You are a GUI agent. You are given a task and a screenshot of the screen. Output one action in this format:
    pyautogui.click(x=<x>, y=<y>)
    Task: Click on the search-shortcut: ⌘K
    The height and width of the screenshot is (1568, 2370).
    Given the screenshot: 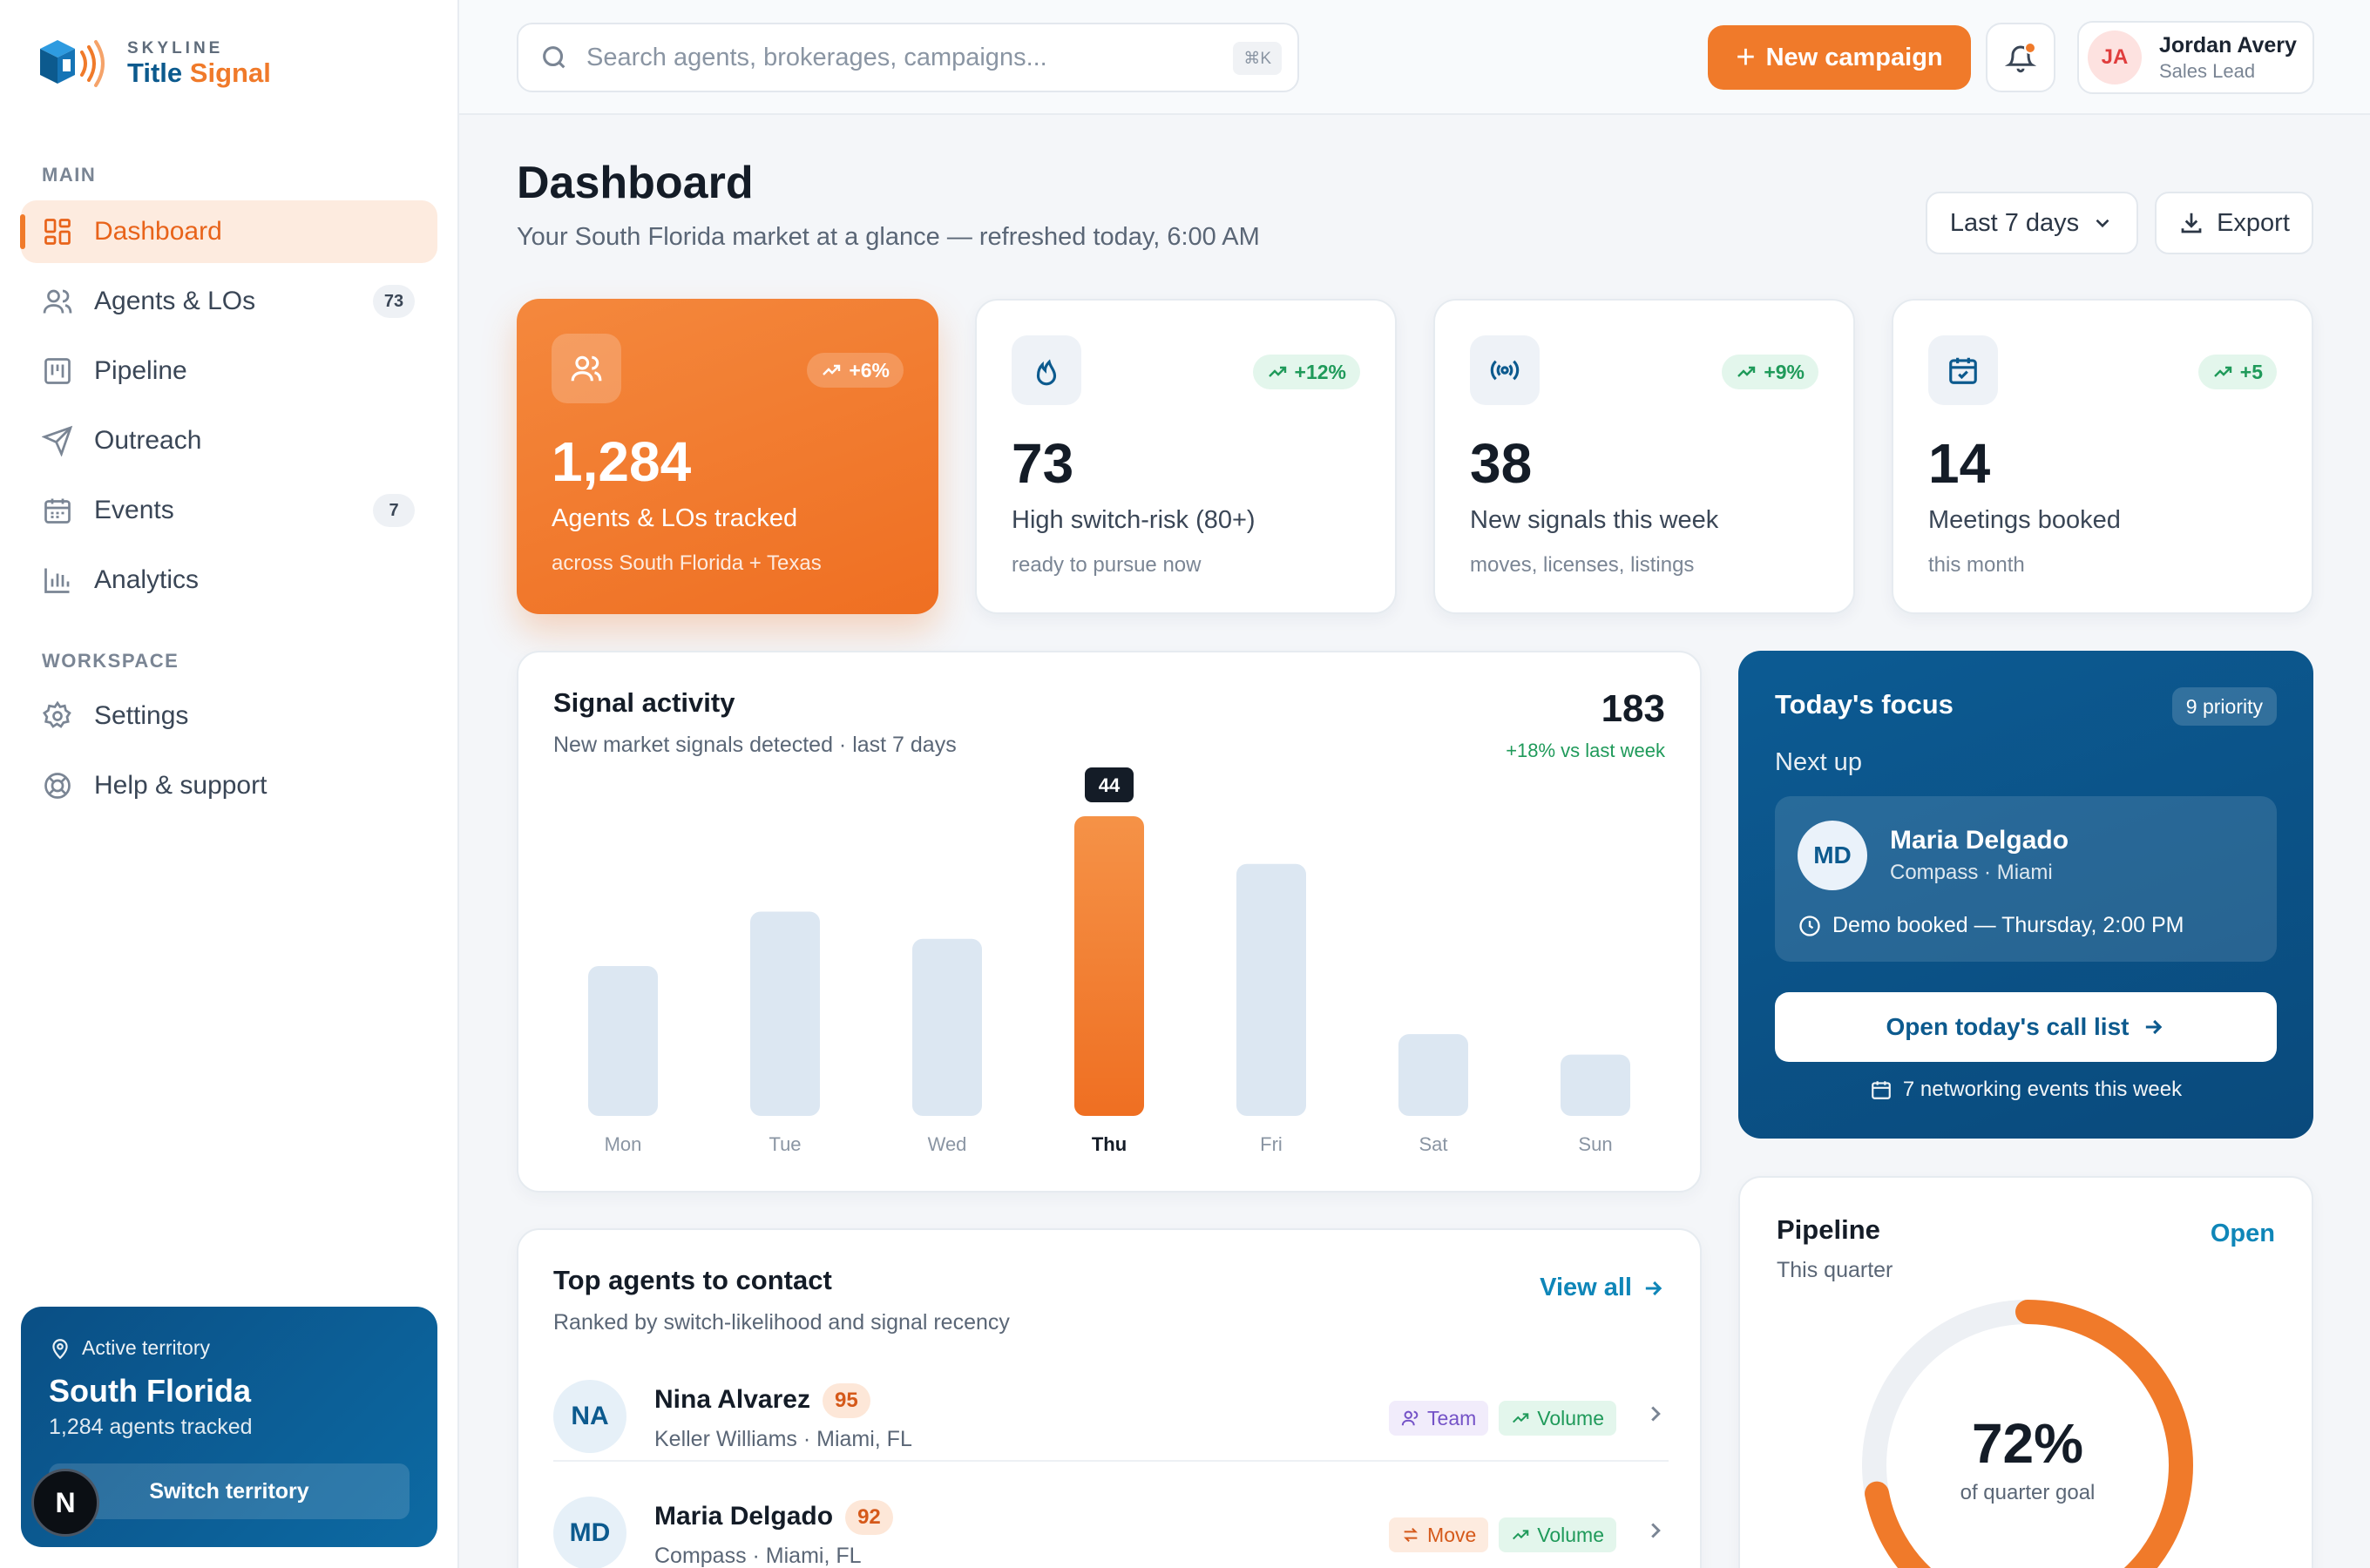 What is the action you would take?
    pyautogui.click(x=1257, y=58)
    